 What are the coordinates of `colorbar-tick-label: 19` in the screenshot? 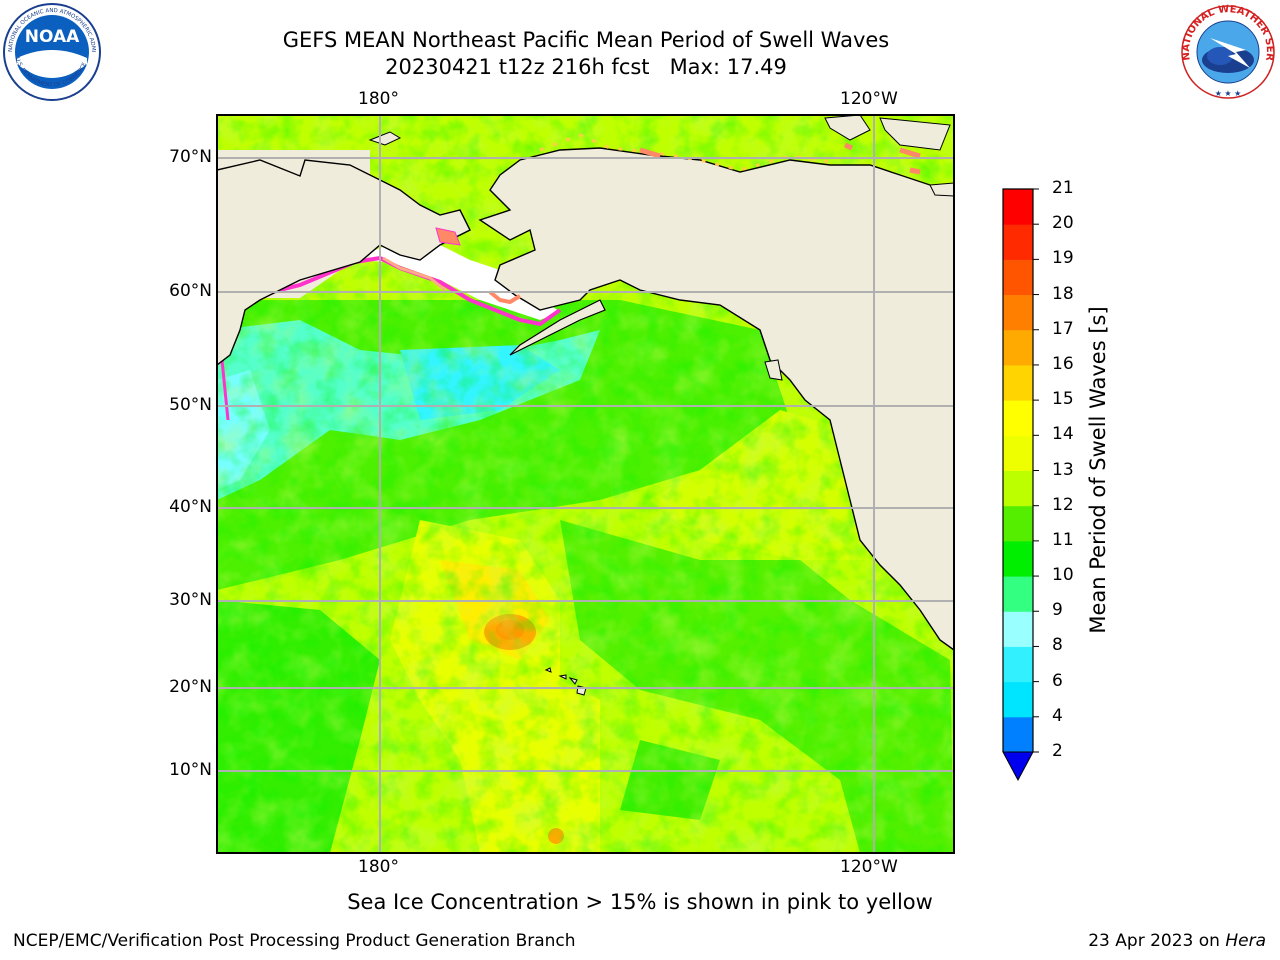 It's located at (1063, 258).